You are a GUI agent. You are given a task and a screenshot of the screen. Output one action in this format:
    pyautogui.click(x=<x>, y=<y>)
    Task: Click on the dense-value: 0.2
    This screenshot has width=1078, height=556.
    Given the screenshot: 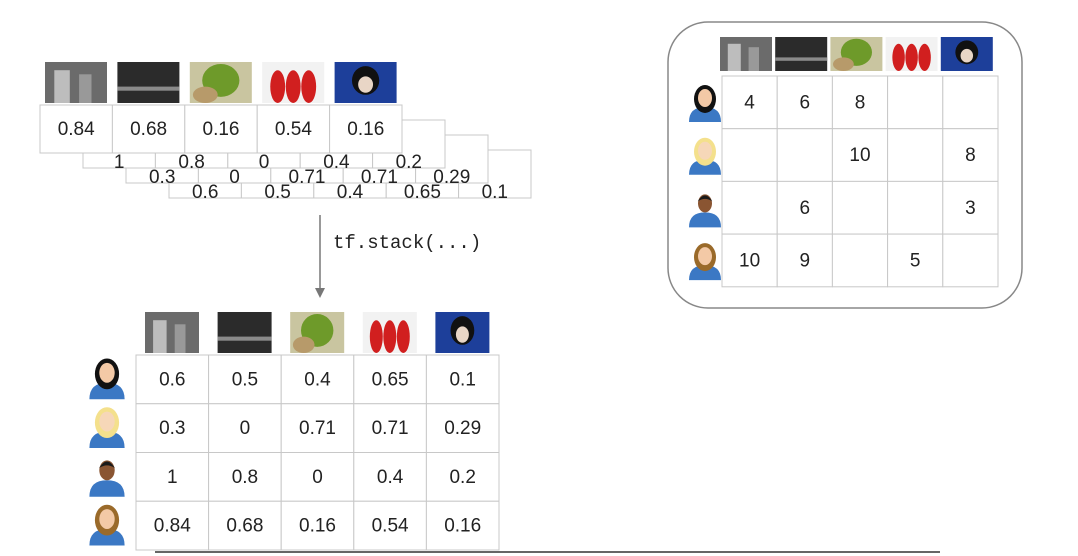 What is the action you would take?
    pyautogui.click(x=462, y=477)
    